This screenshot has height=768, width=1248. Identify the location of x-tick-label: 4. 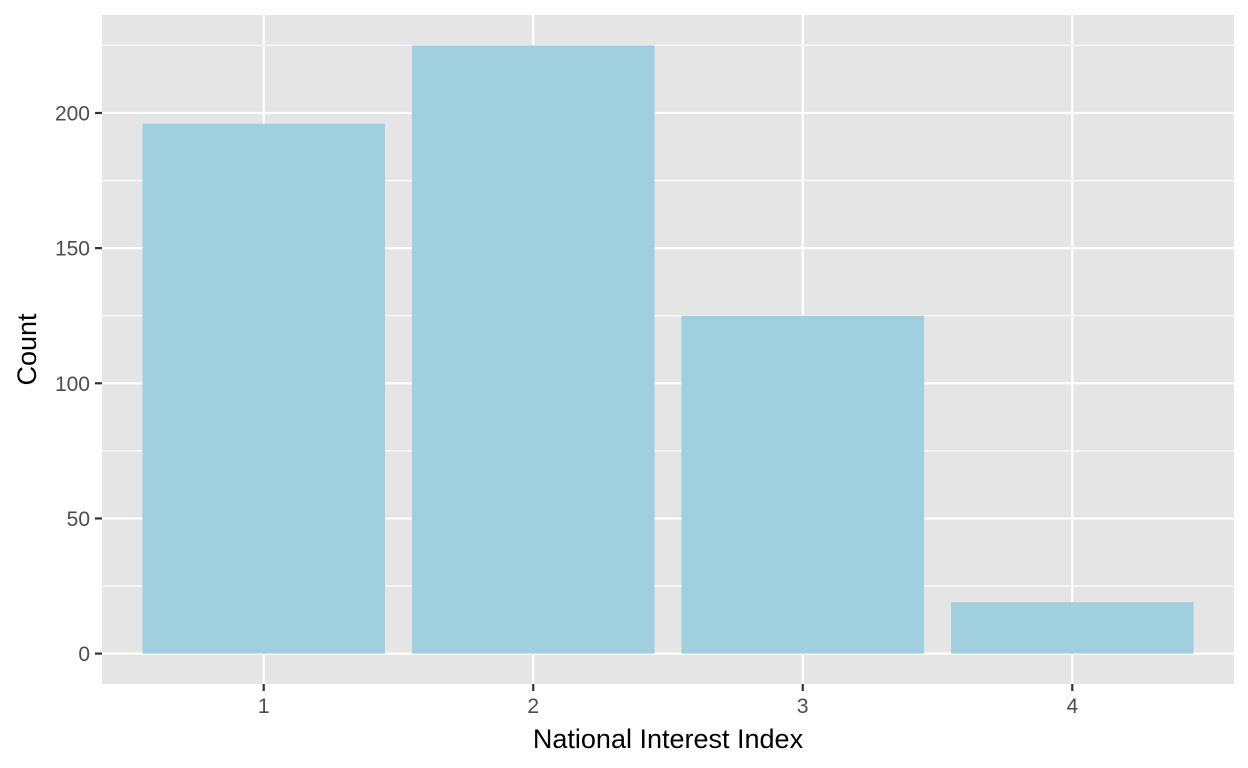
(1072, 706).